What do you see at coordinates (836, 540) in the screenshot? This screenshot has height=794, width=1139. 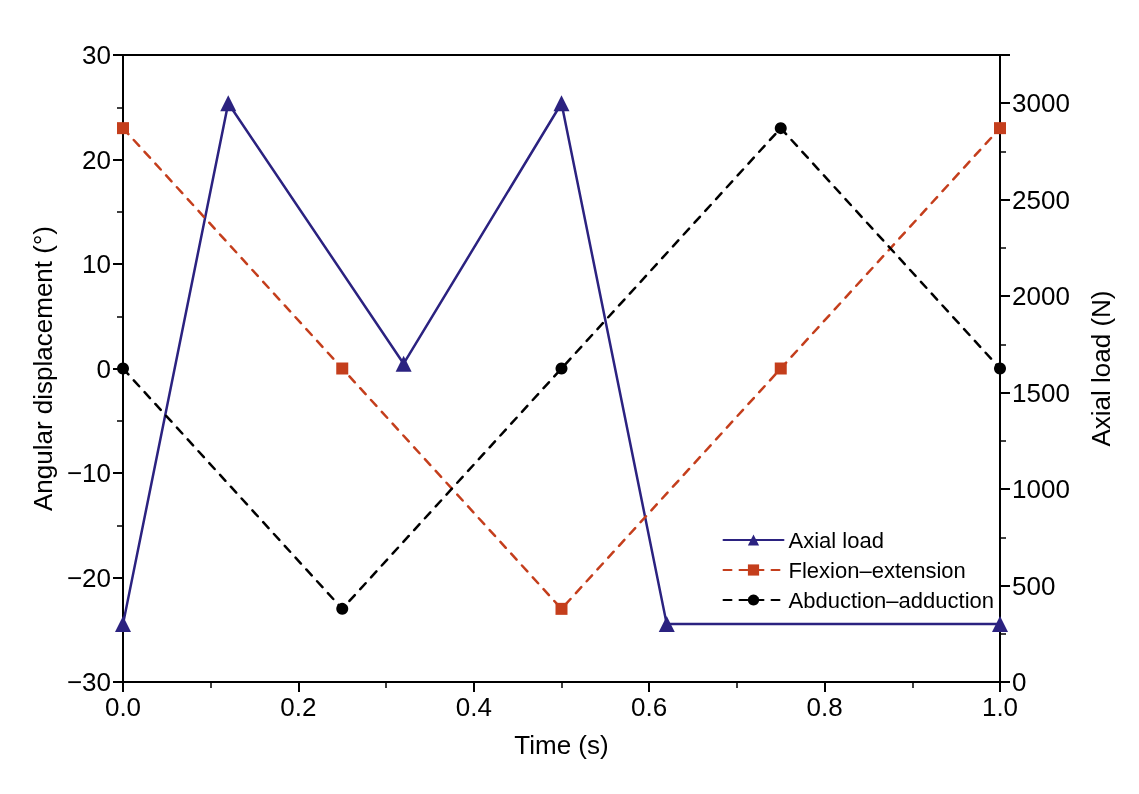 I see `legend-label: Axial load` at bounding box center [836, 540].